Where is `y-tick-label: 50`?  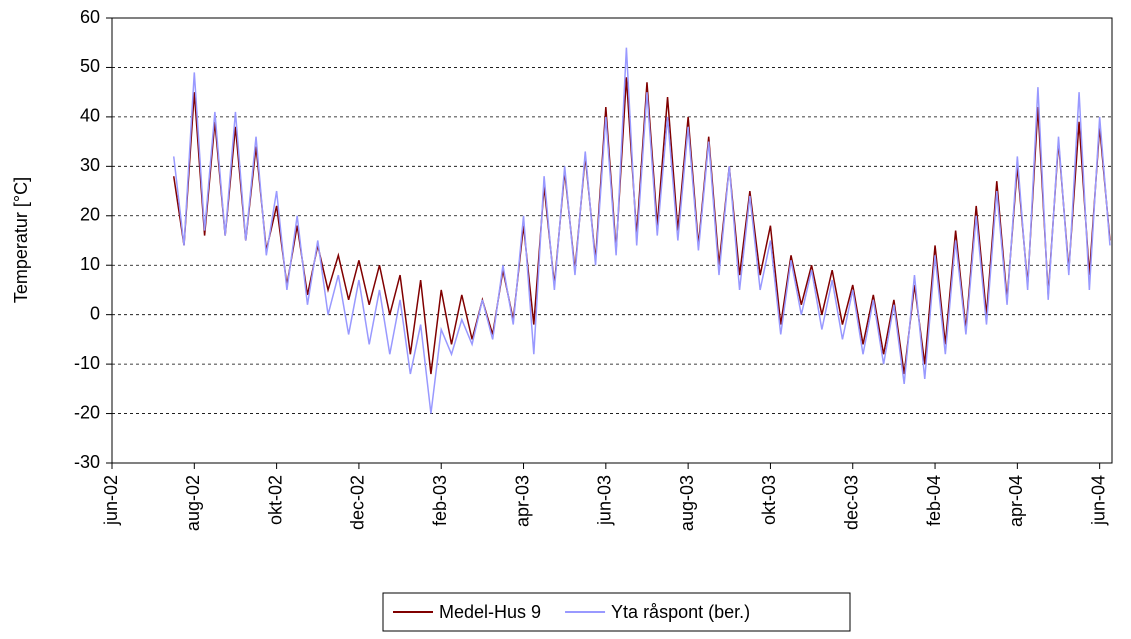 y-tick-label: 50 is located at coordinates (90, 66).